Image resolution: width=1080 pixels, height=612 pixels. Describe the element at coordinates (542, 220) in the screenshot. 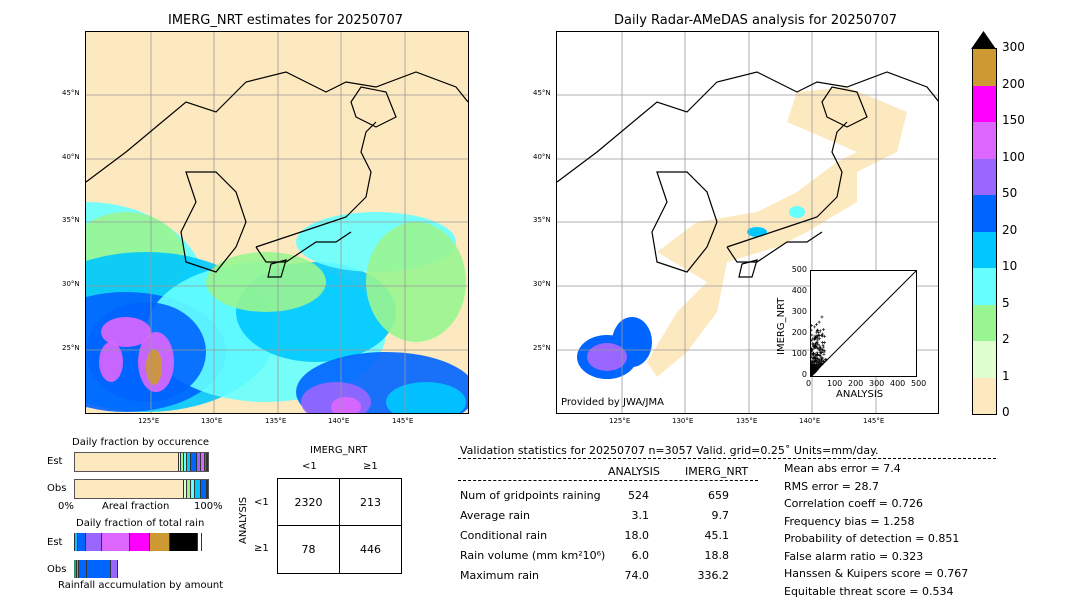

I see `lat-tick-label: 35°N` at that location.